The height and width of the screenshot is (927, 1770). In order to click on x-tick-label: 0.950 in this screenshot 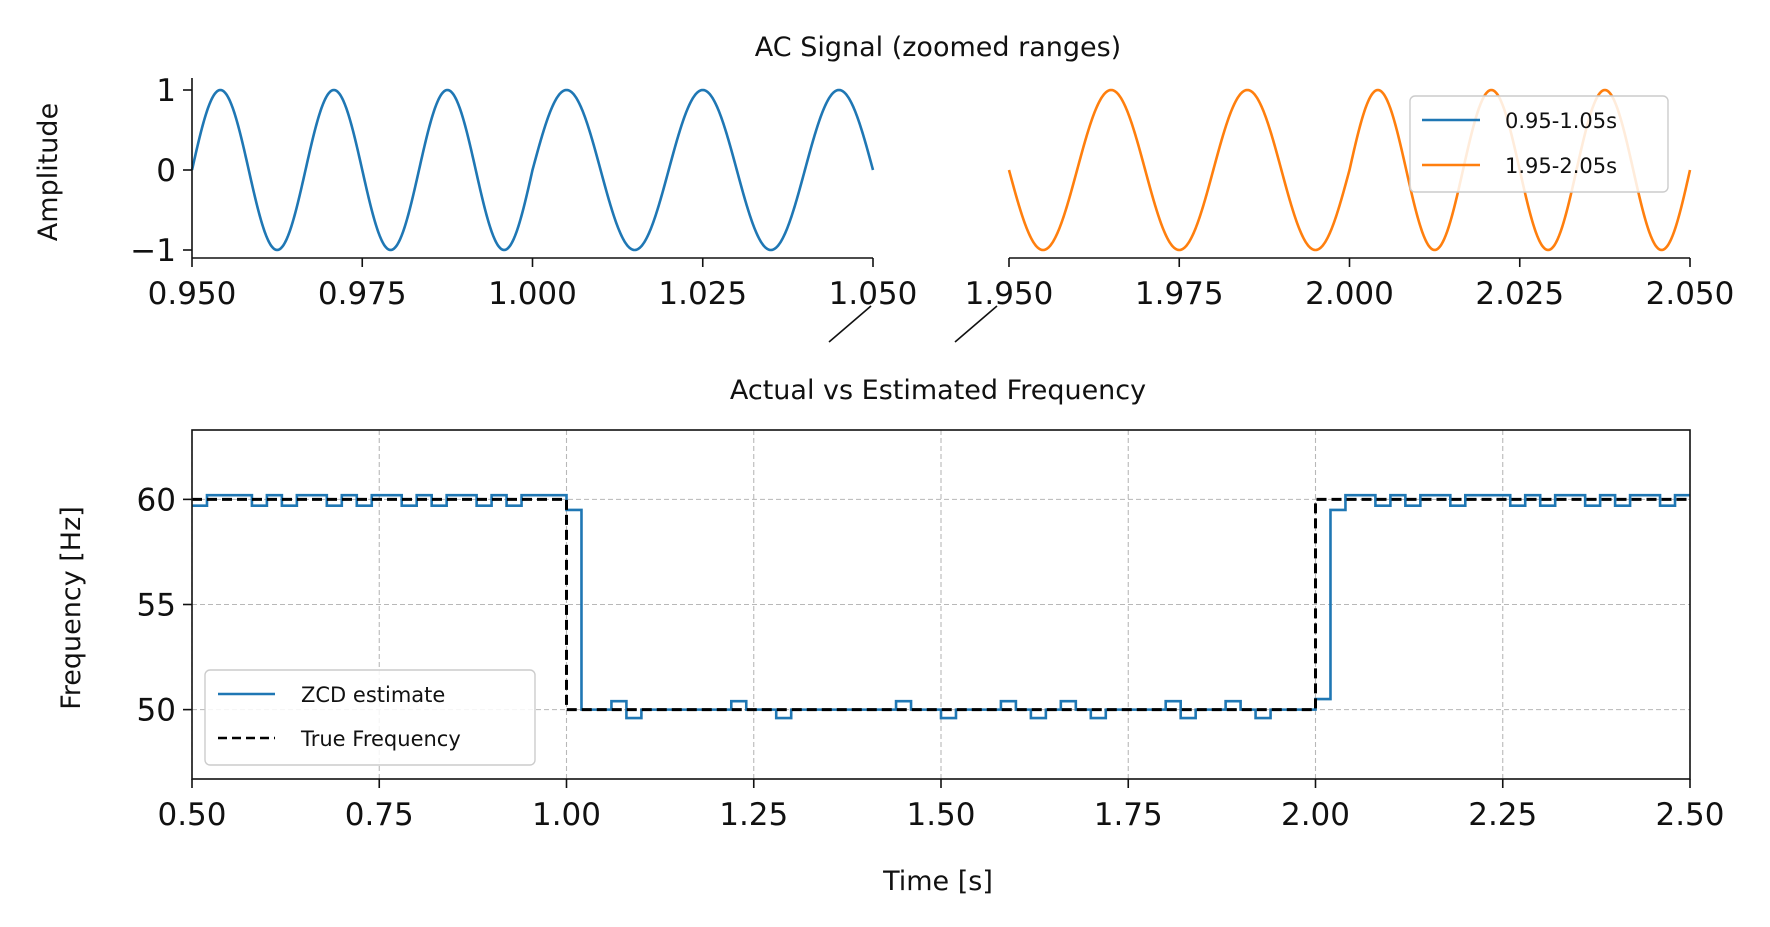, I will do `click(192, 294)`.